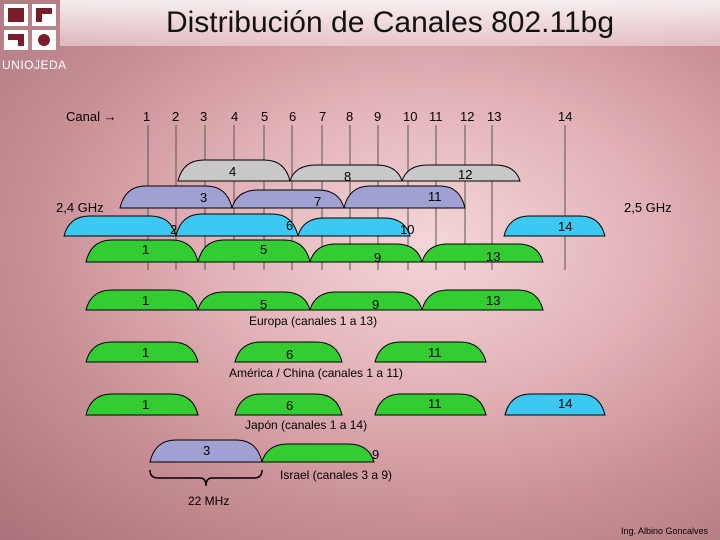 Image resolution: width=720 pixels, height=540 pixels. What do you see at coordinates (147, 116) in the screenshot?
I see `channel-header-1: 1` at bounding box center [147, 116].